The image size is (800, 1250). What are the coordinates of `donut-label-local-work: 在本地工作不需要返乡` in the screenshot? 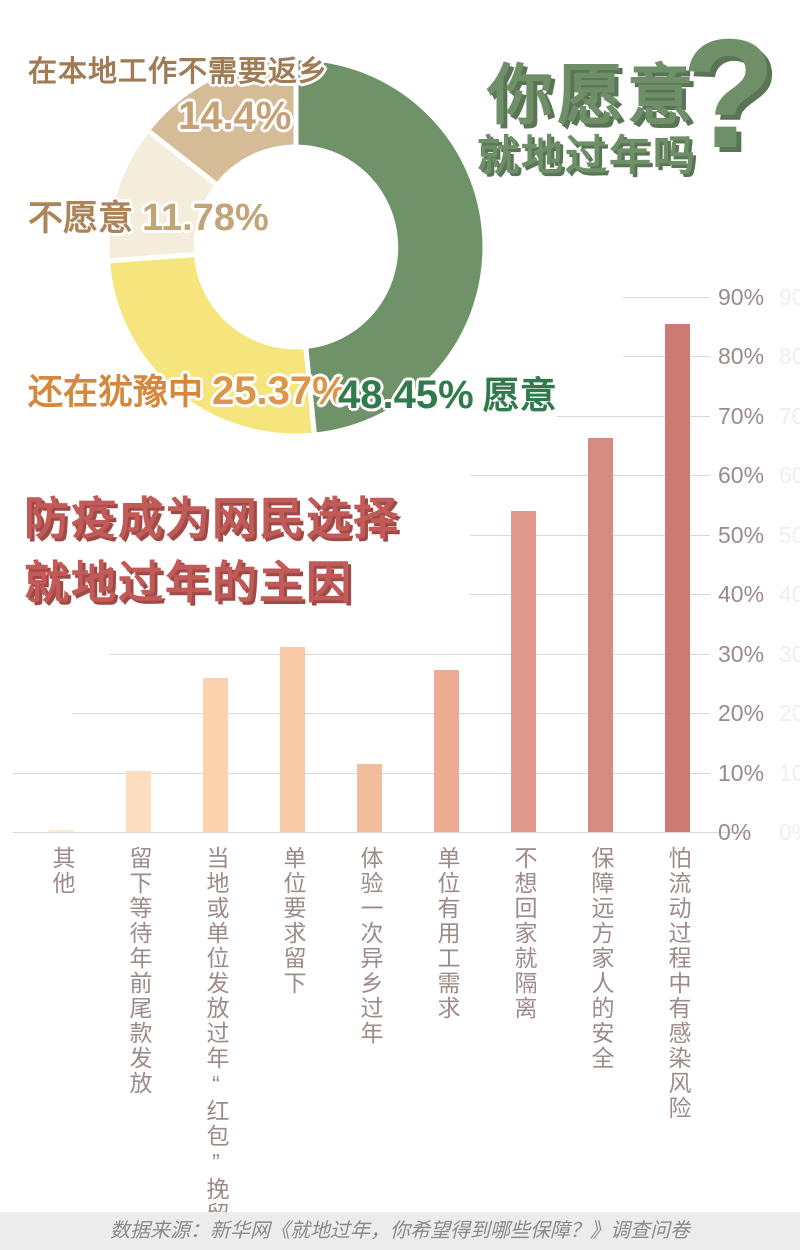 It's located at (178, 72).